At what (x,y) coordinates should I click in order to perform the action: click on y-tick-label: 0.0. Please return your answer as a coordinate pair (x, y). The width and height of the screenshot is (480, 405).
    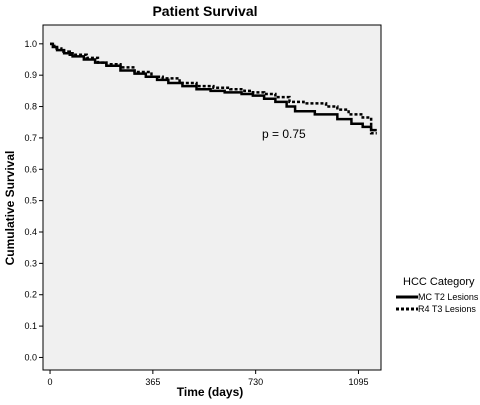
    Looking at the image, I should click on (30, 357).